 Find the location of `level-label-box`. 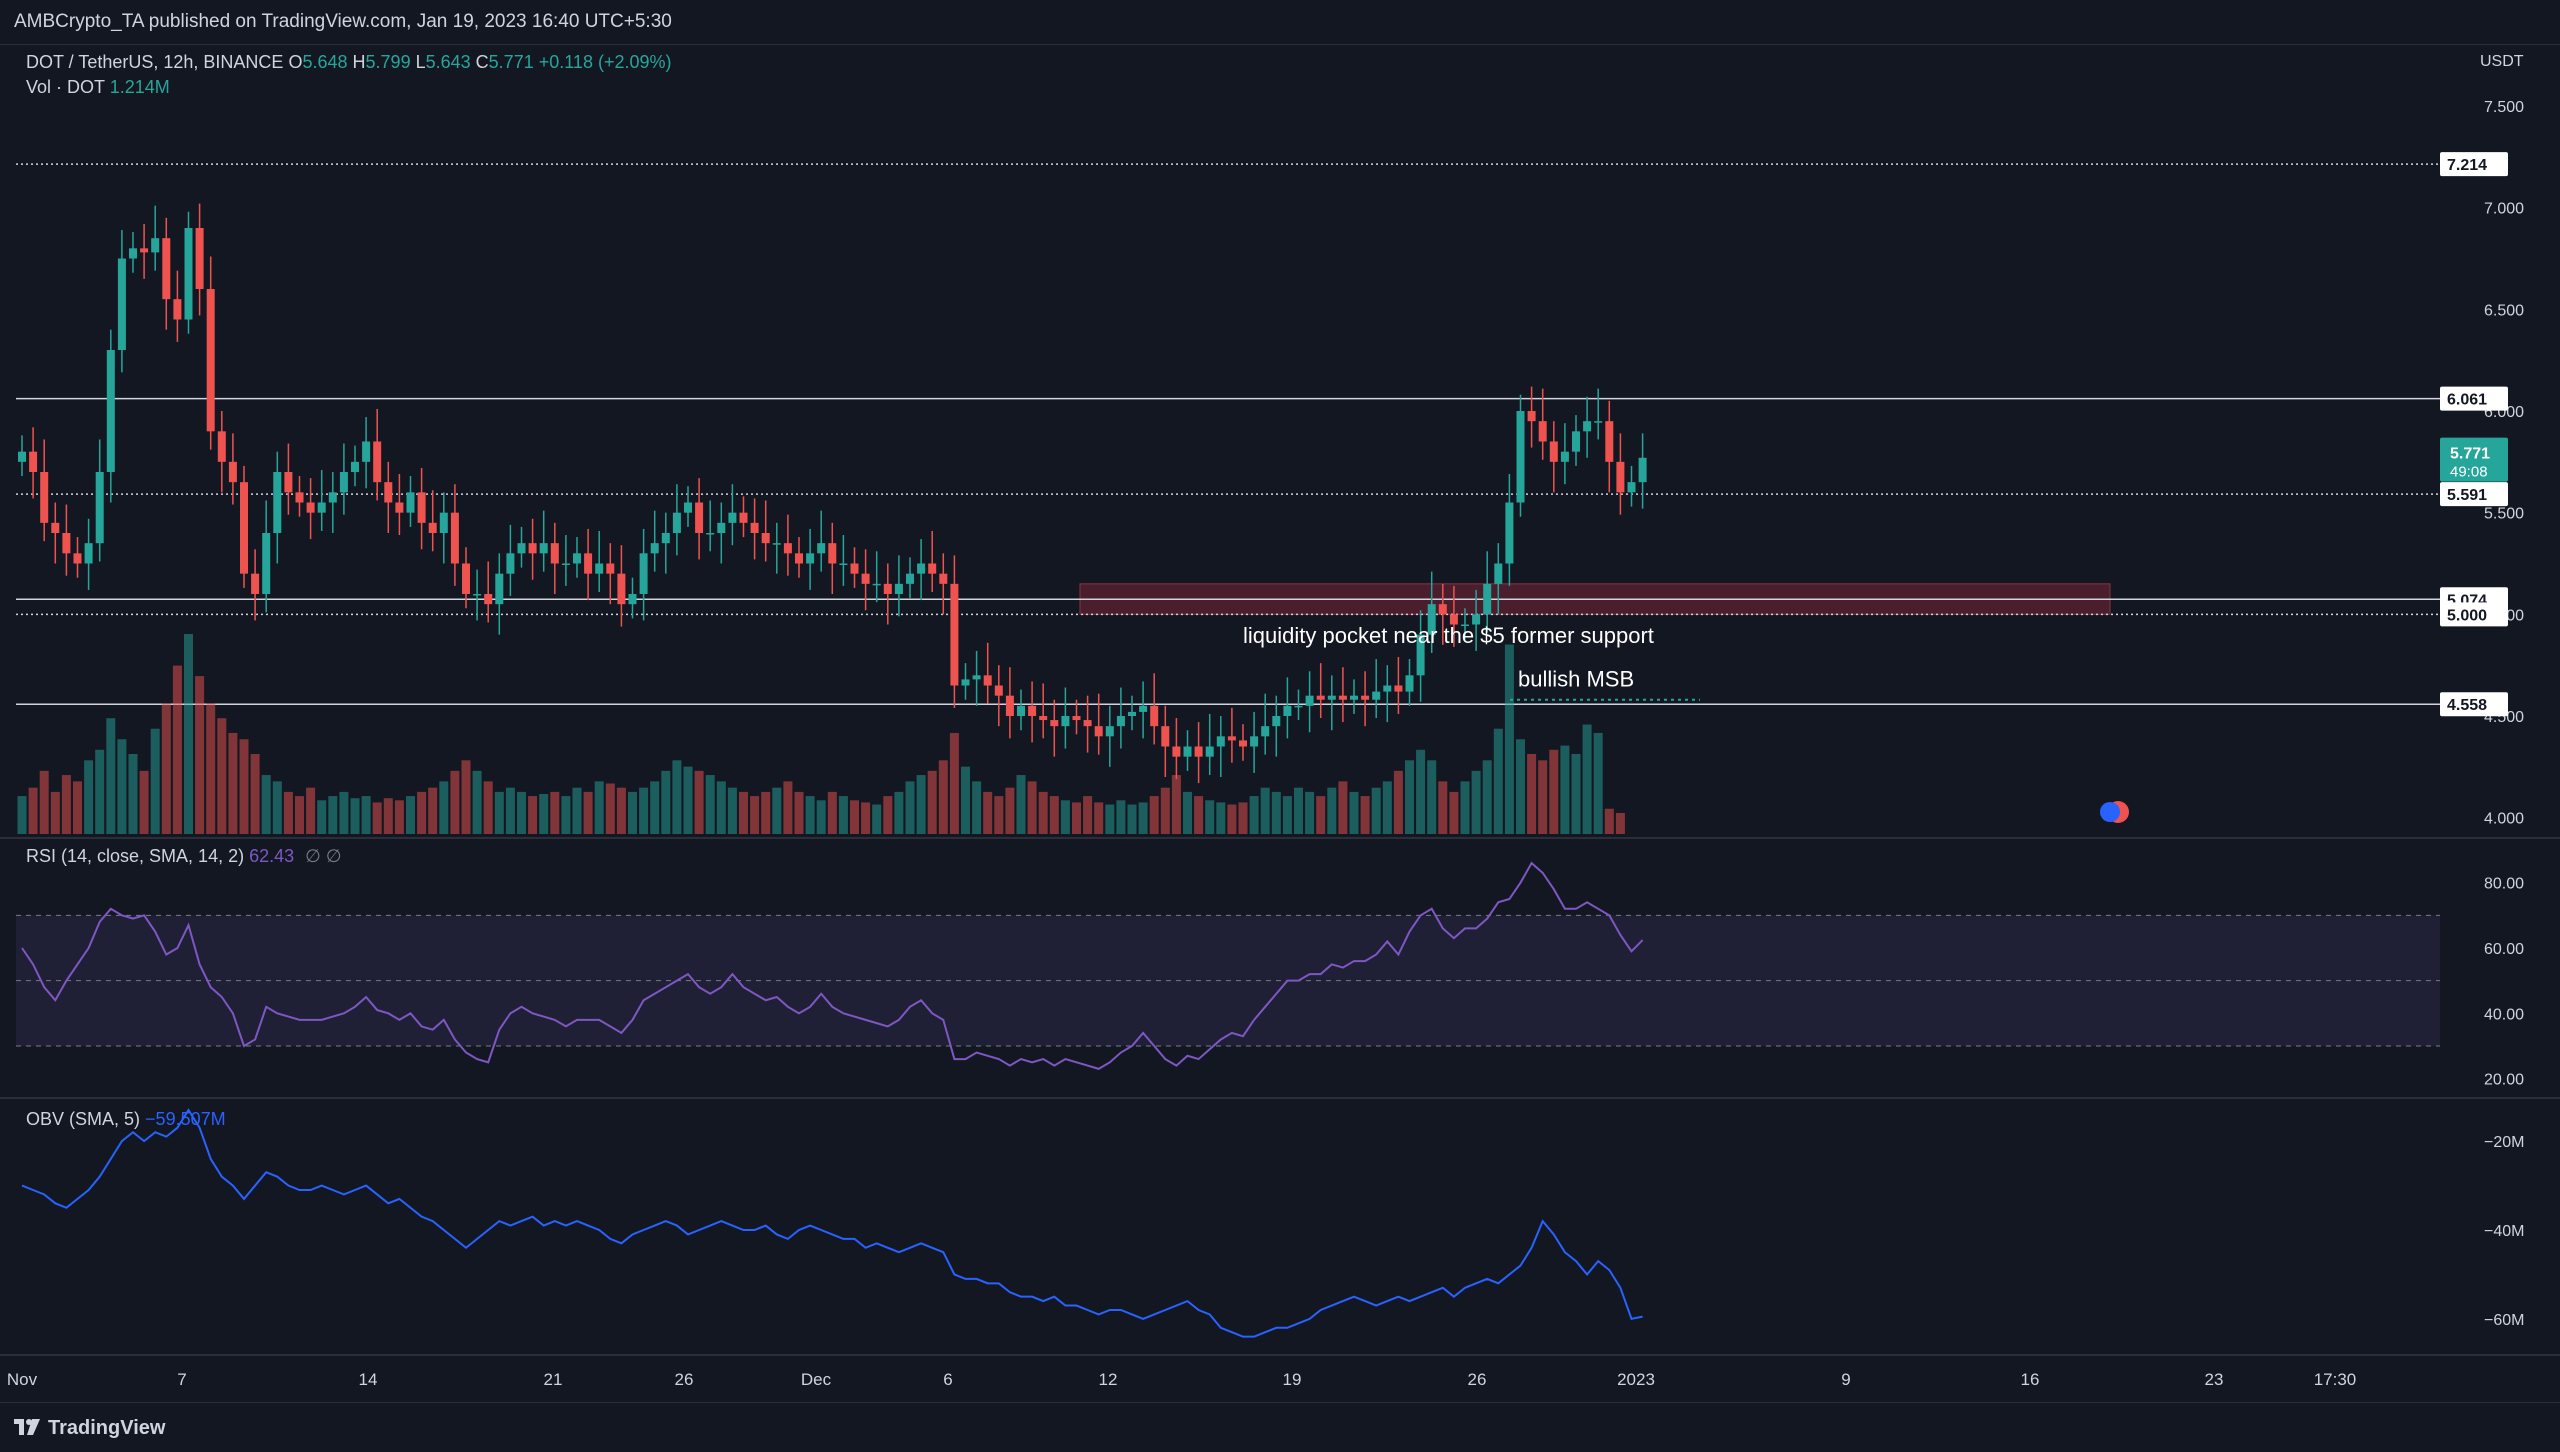

level-label-box is located at coordinates (2474, 398).